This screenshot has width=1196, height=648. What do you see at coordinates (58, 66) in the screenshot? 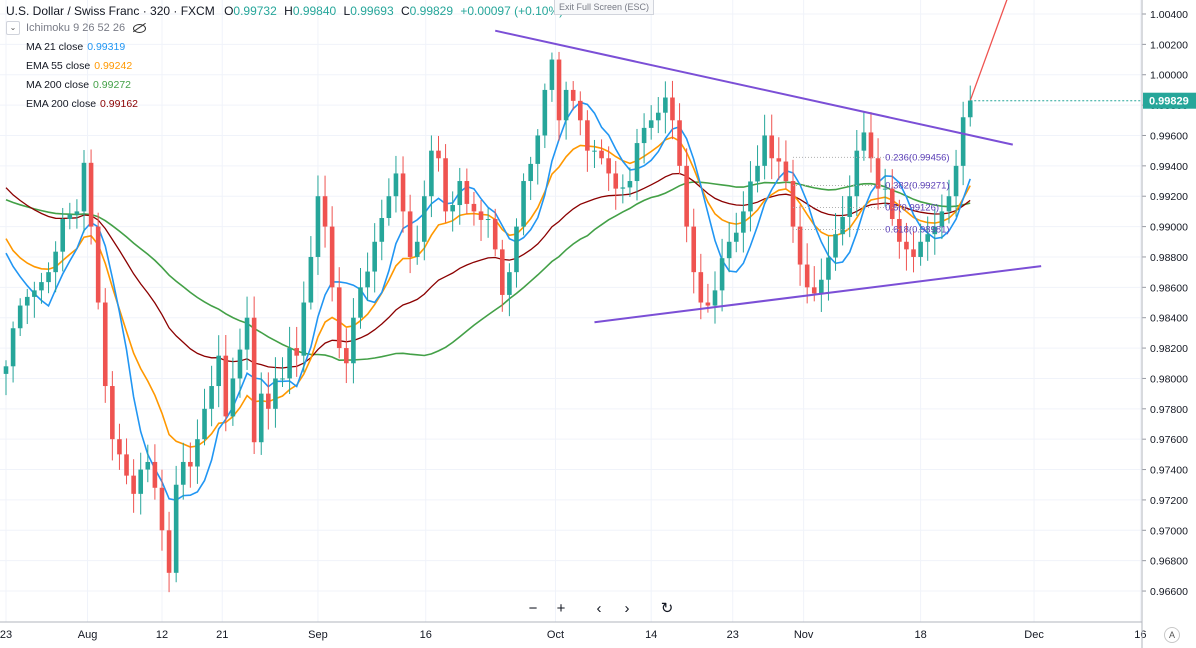
I see `indicator-label: EMA 55 close` at bounding box center [58, 66].